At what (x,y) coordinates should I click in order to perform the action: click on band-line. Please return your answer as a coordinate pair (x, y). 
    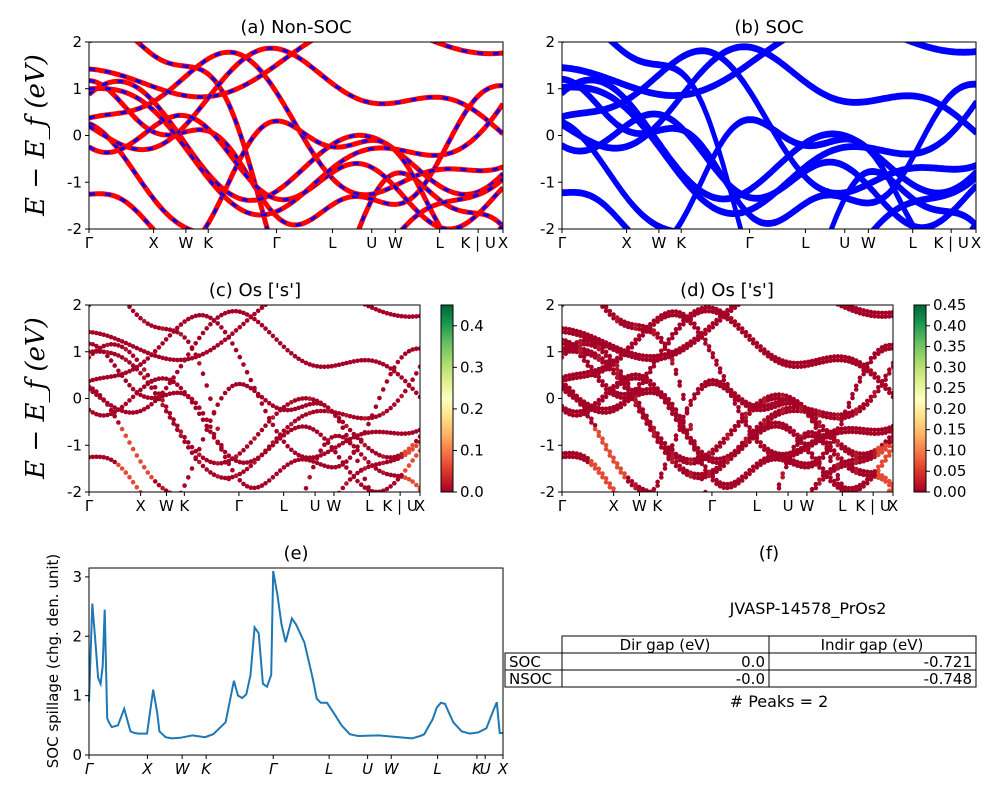
    Looking at the image, I should click on (296, 99).